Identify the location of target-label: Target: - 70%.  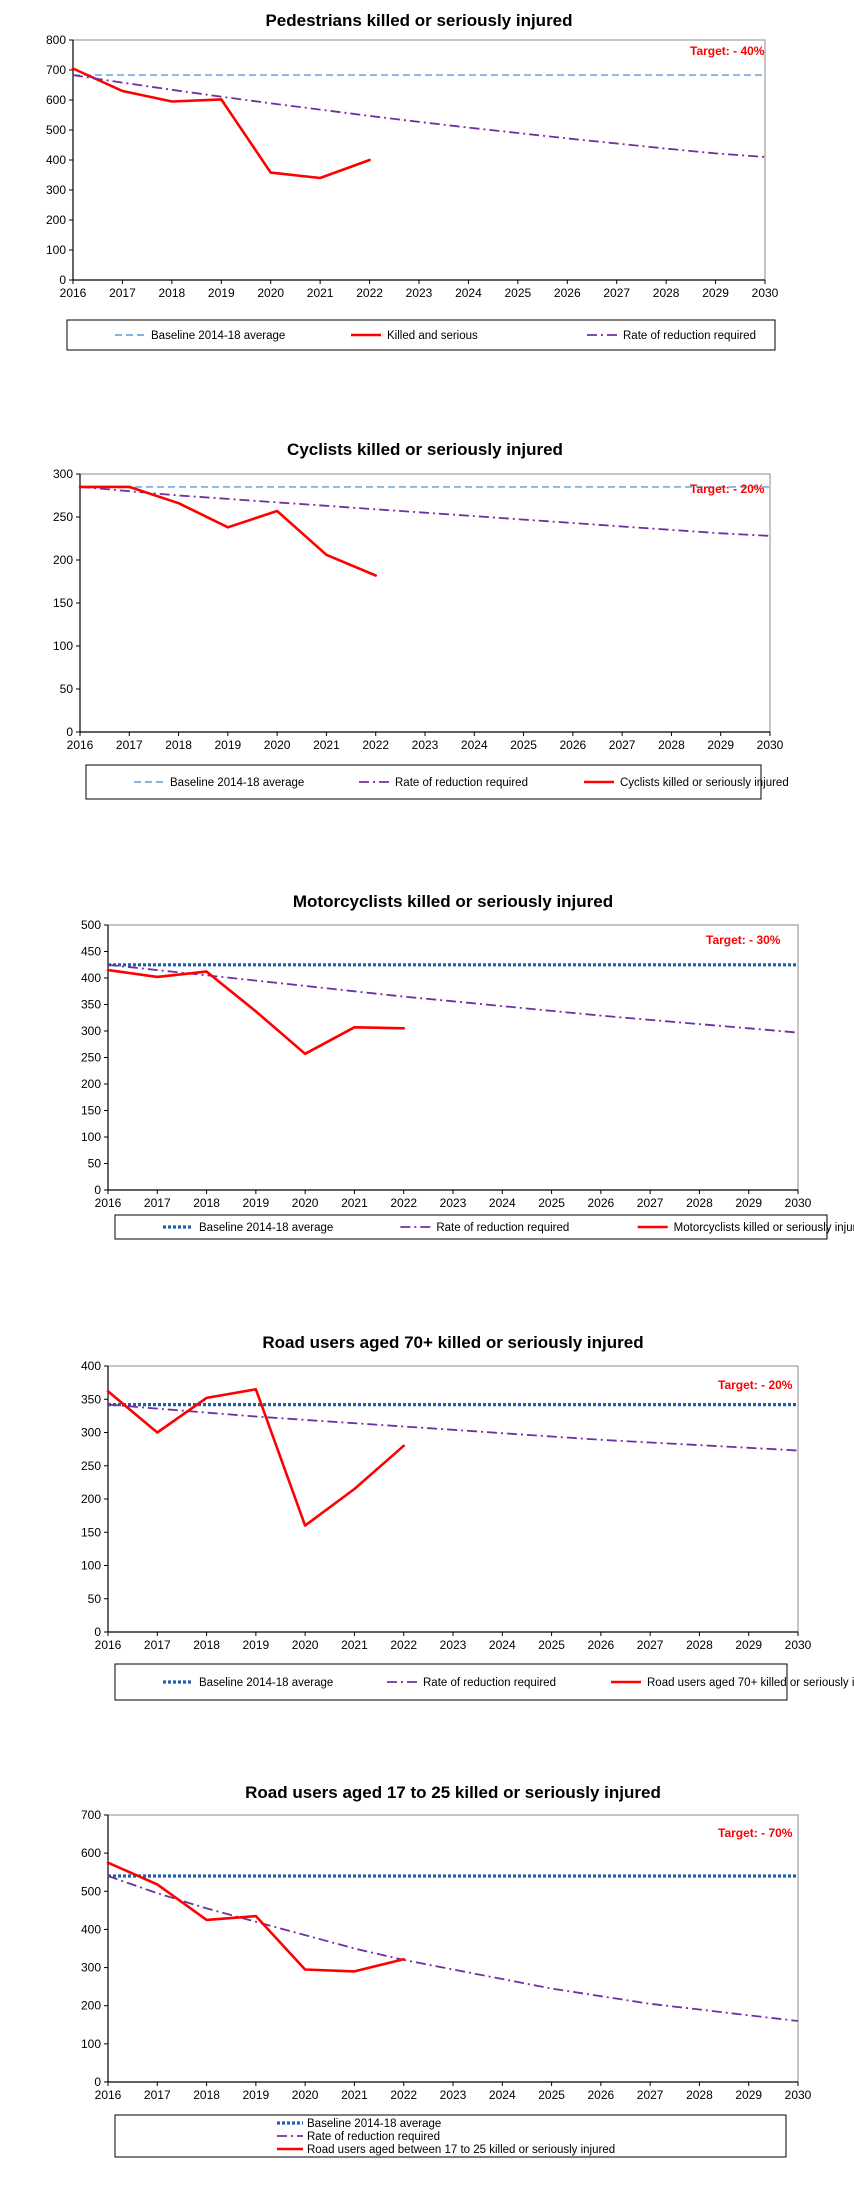
(755, 1833).